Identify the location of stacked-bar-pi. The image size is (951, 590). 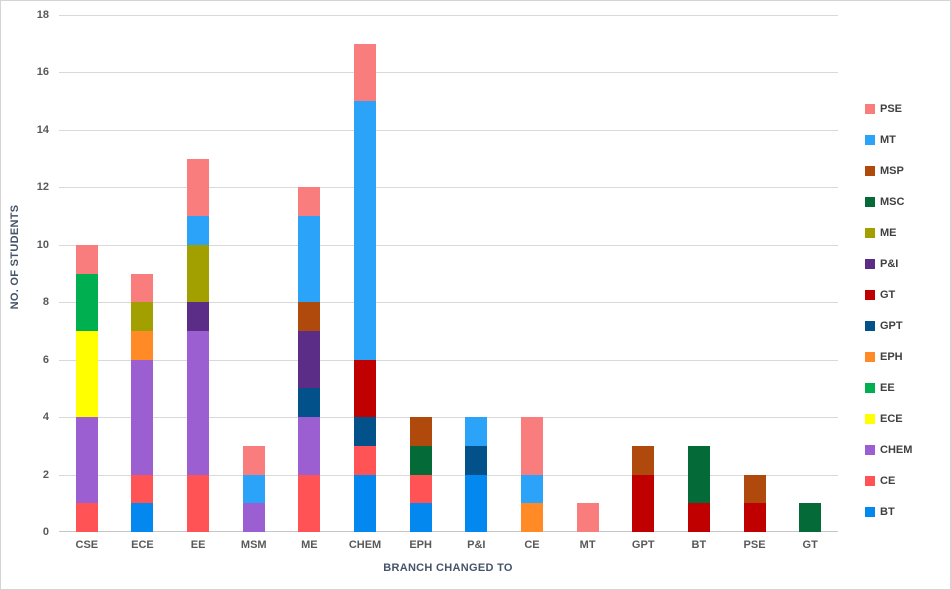
(476, 273).